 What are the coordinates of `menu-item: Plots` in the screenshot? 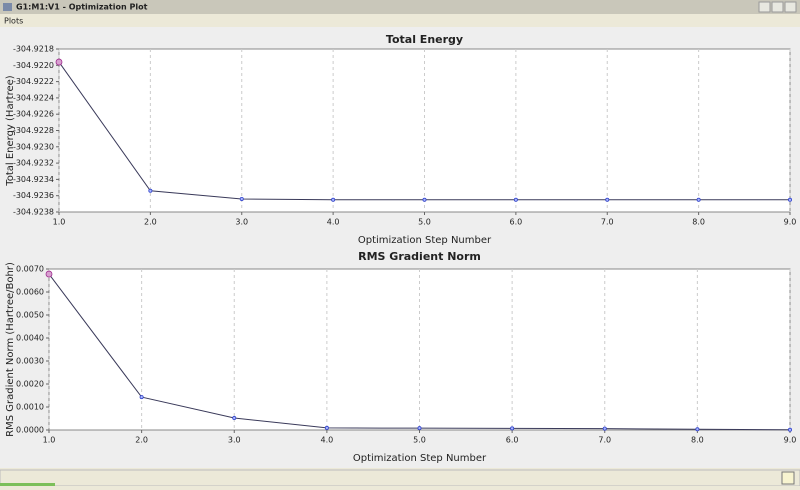 It's located at (13, 21).